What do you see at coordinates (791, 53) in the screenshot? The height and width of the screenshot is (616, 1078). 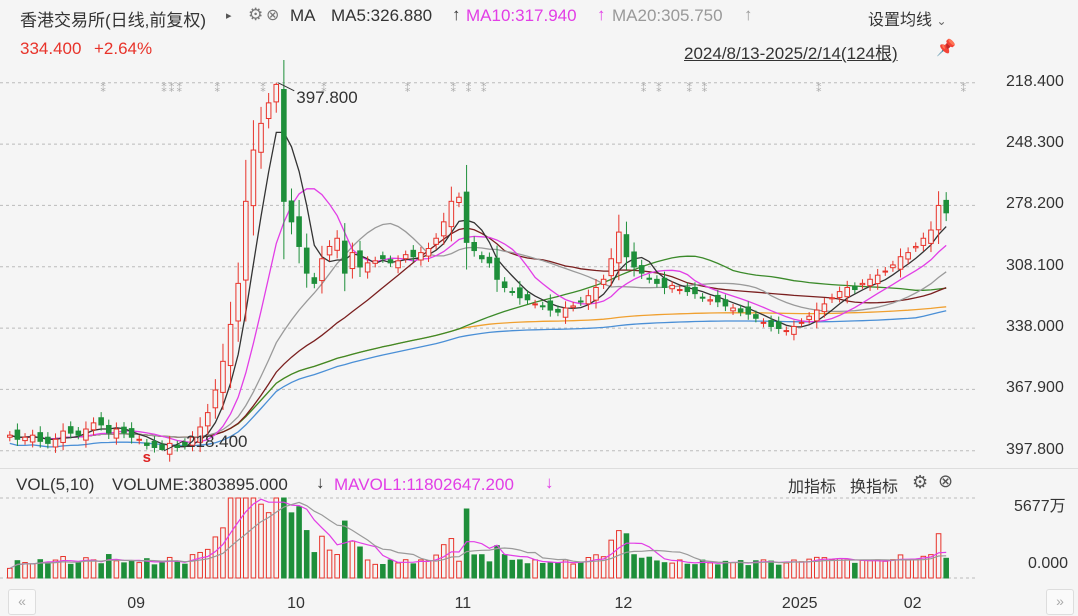 I see `date-range: 2024/8/13-2025/2/14(124根)` at bounding box center [791, 53].